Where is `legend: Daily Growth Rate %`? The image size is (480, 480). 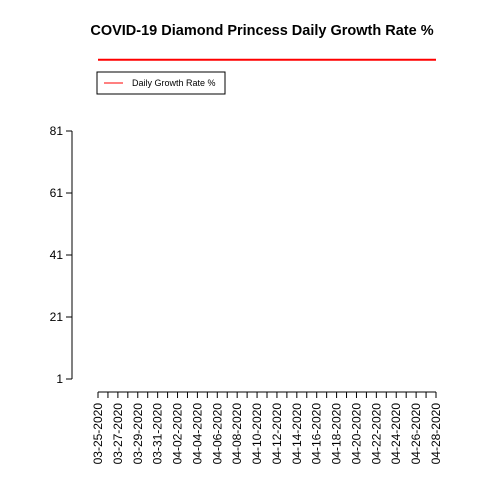 legend: Daily Growth Rate % is located at coordinates (161, 83).